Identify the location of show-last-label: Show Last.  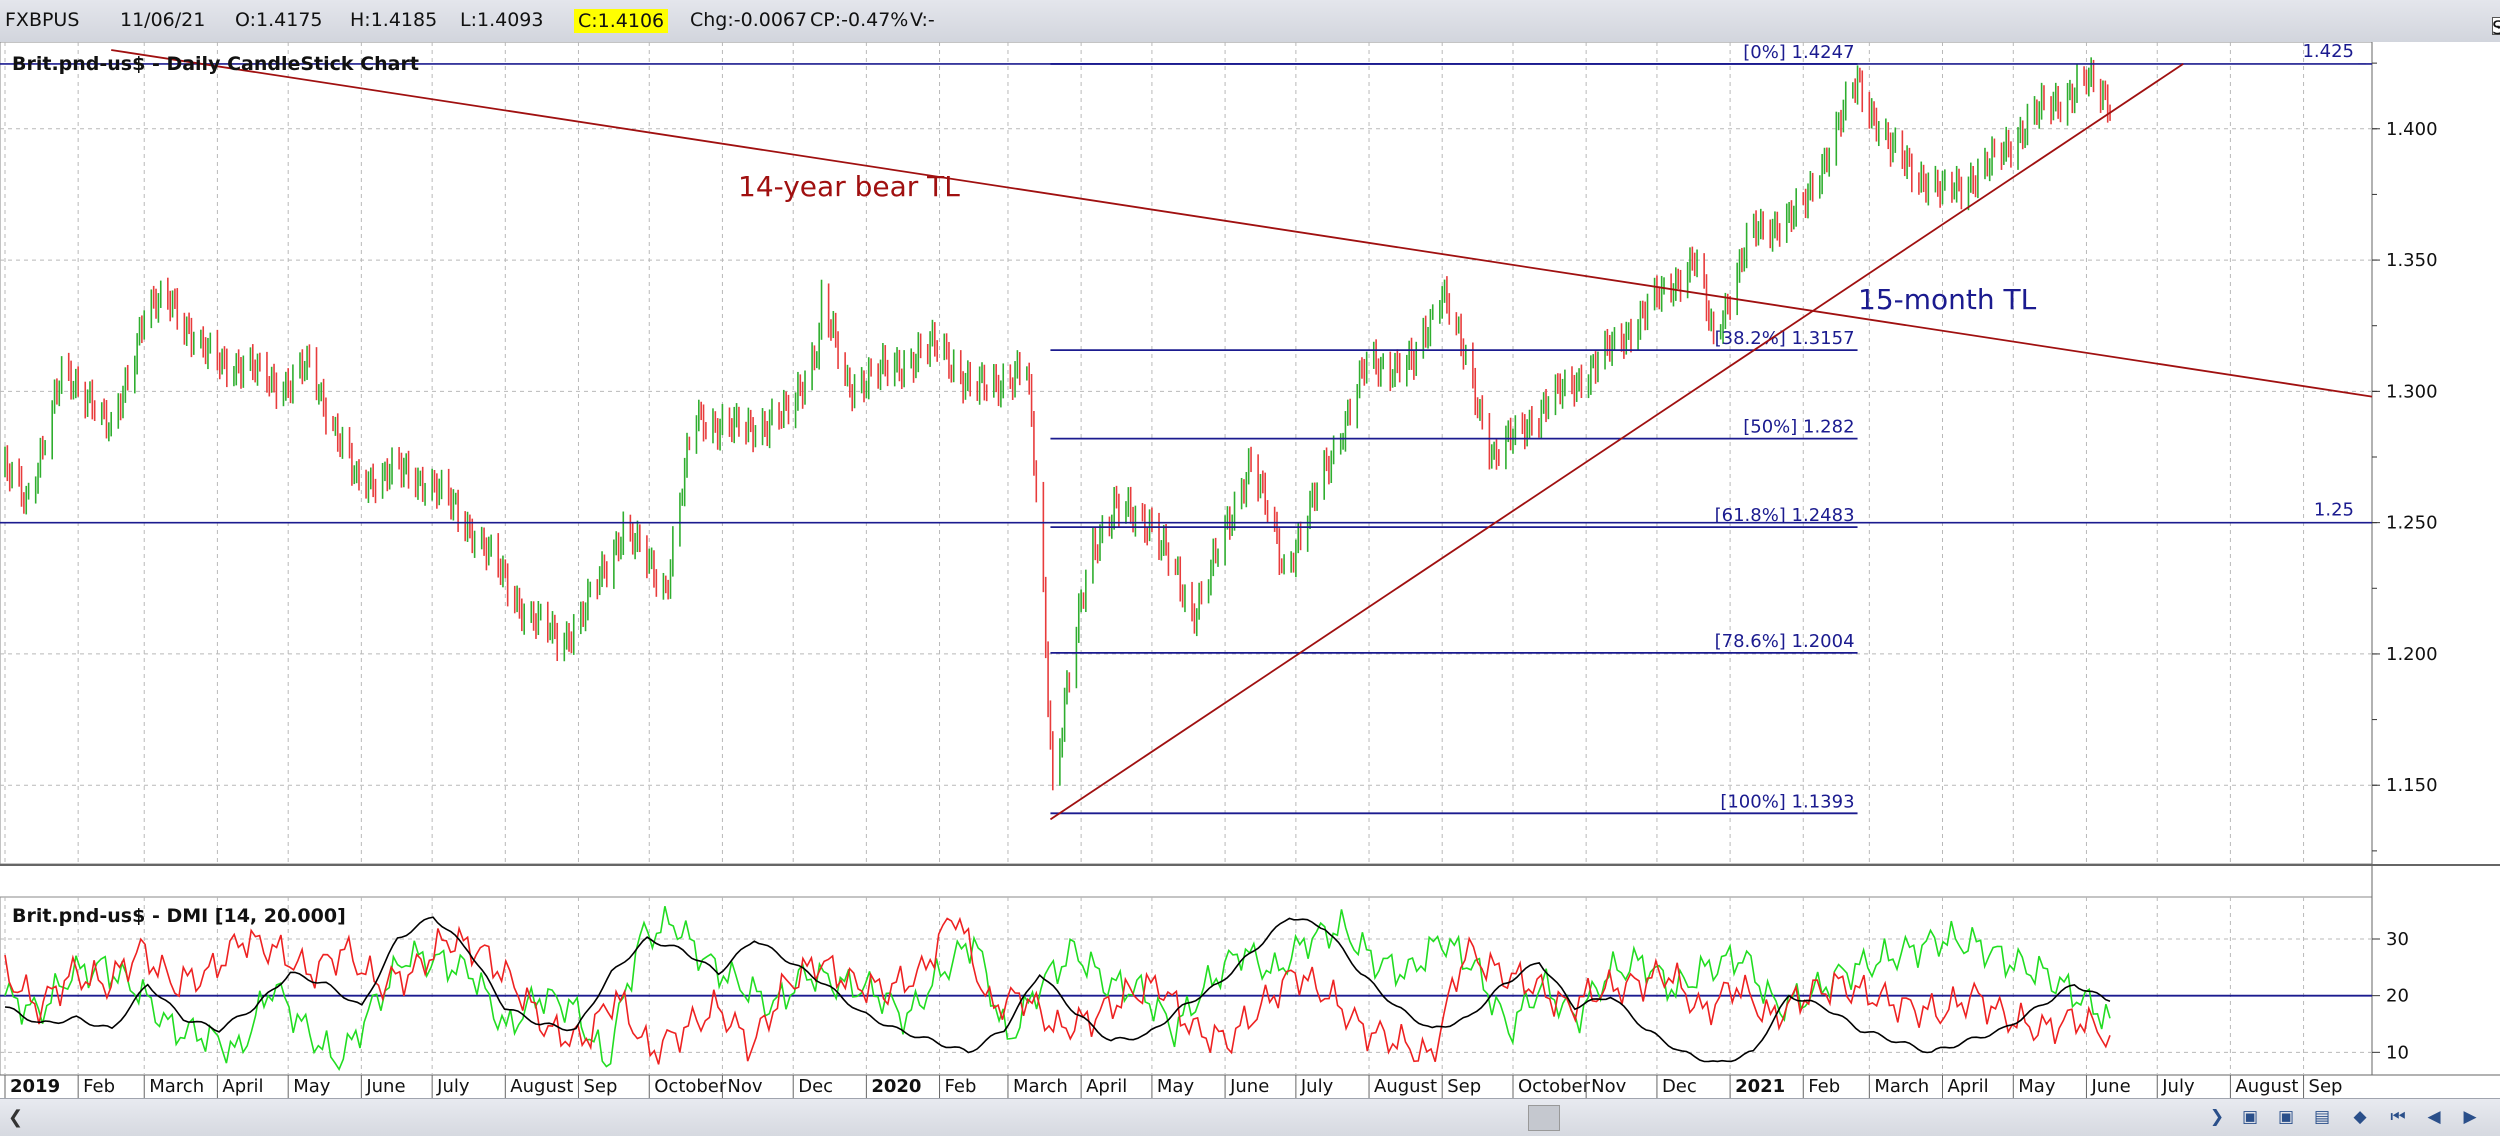
(2496, 28).